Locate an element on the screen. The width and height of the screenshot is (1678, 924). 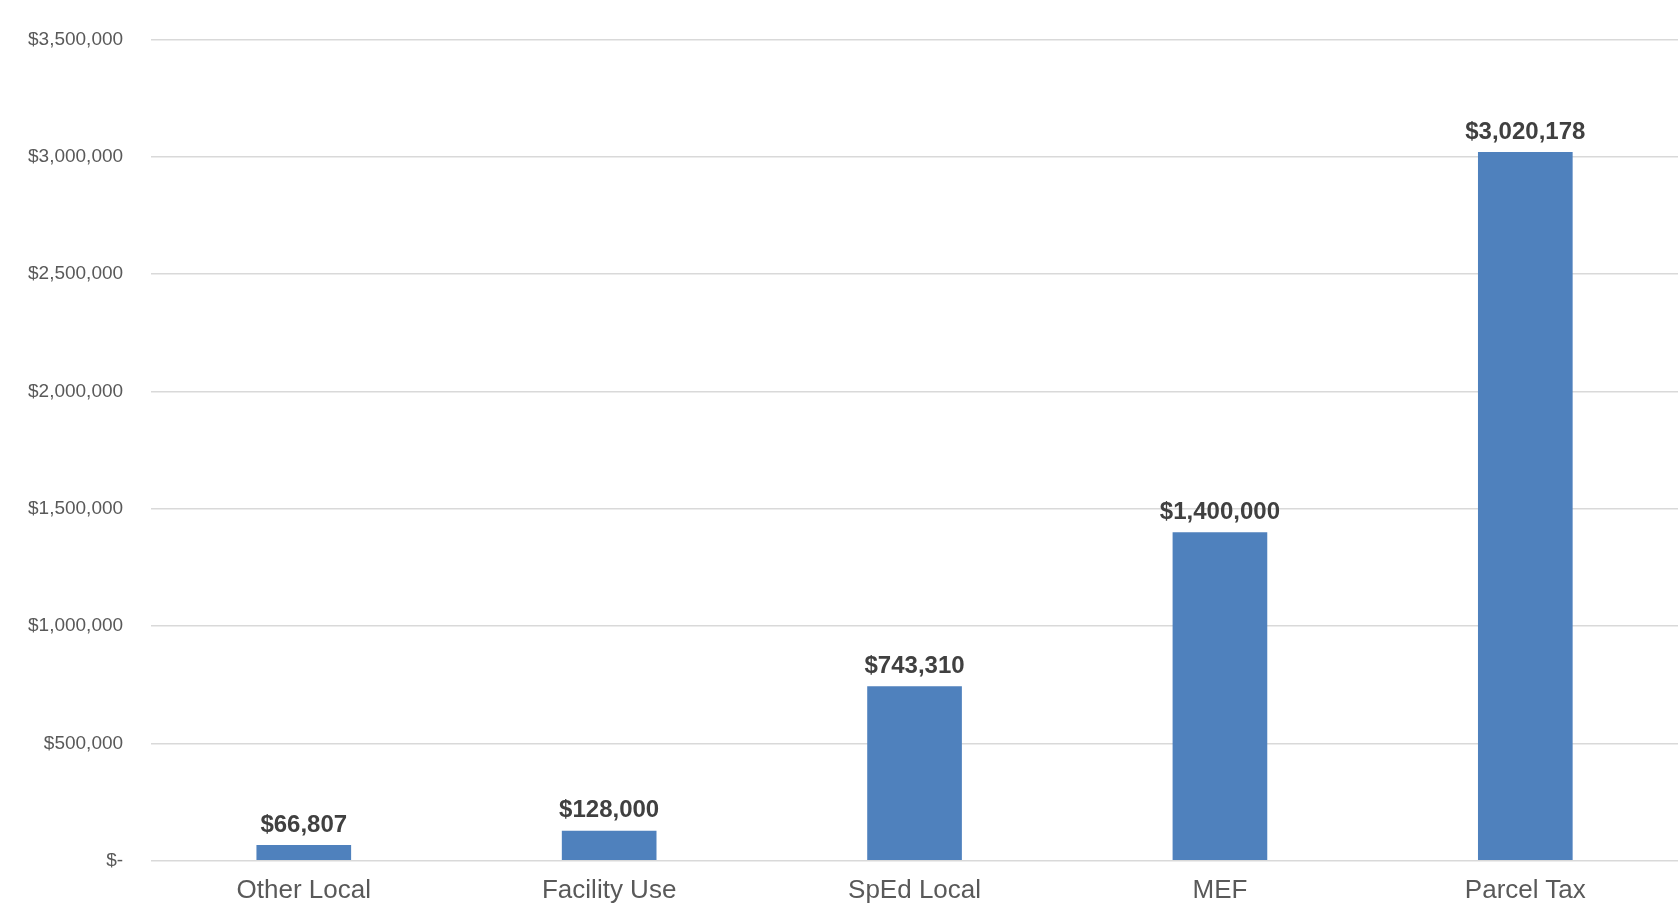
x-tick-label: SpEd Local is located at coordinates (915, 888).